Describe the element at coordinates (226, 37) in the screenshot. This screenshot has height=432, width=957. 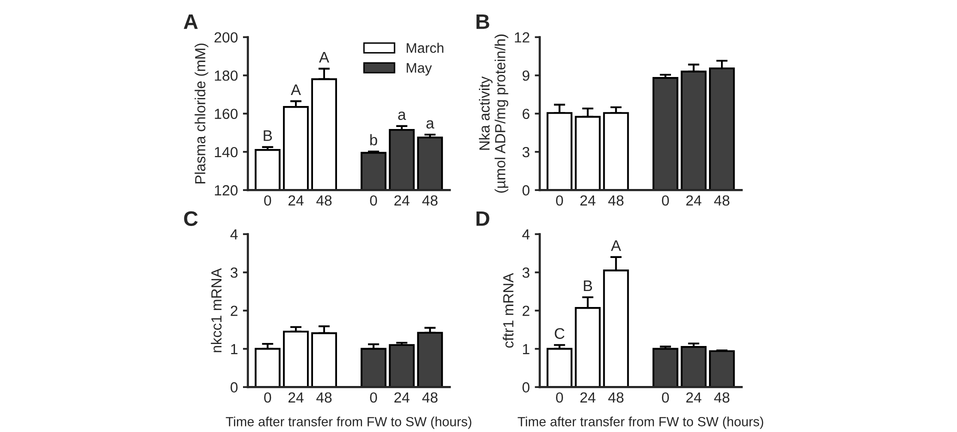
I see `y-tick-label: 200` at that location.